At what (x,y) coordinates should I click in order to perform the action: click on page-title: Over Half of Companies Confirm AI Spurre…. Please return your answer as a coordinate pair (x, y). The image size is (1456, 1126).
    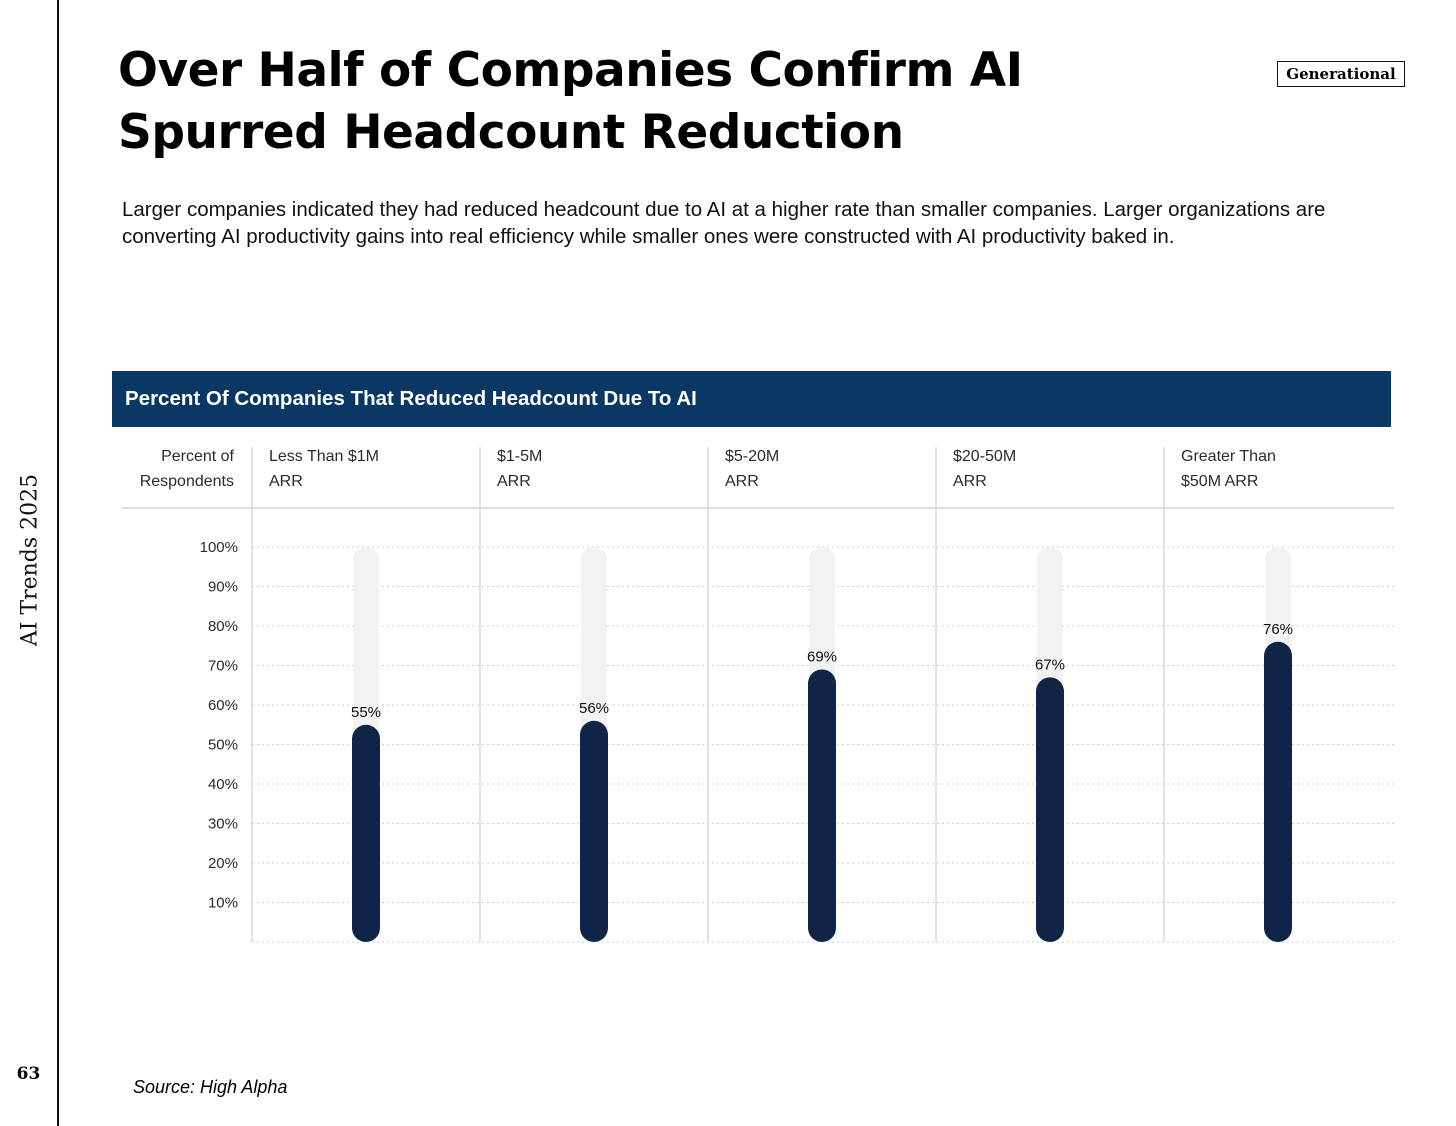
    Looking at the image, I should click on (570, 101).